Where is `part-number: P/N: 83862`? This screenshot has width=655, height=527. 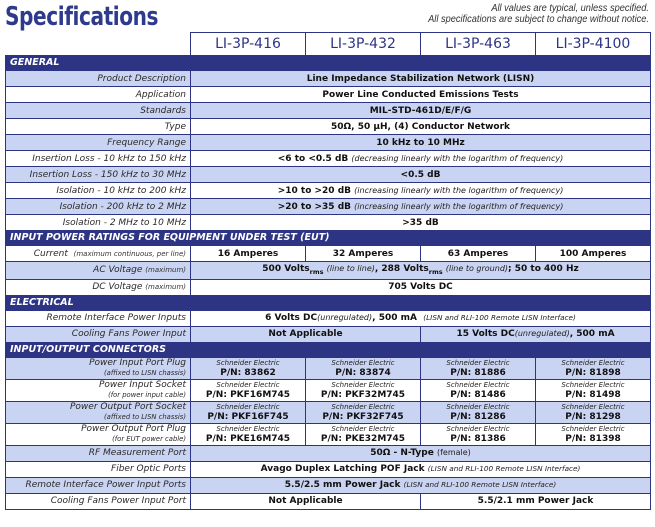
part-number: P/N: 83862 is located at coordinates (248, 373).